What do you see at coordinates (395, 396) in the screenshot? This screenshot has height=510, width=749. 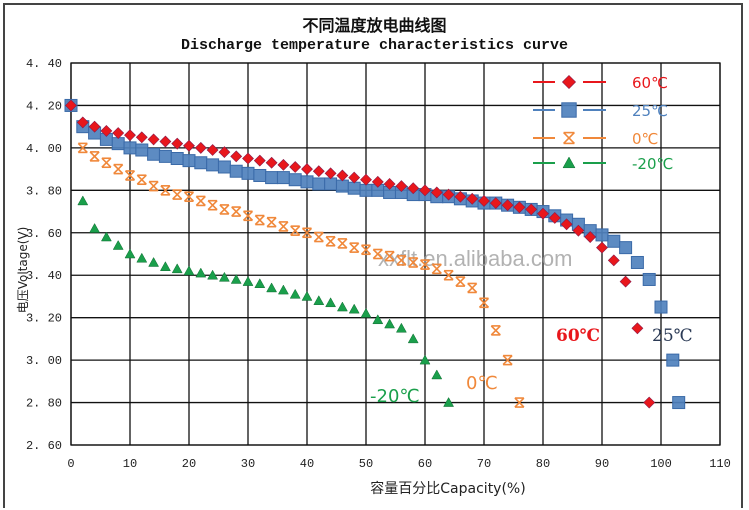 I see `curve-annotation: -20℃` at bounding box center [395, 396].